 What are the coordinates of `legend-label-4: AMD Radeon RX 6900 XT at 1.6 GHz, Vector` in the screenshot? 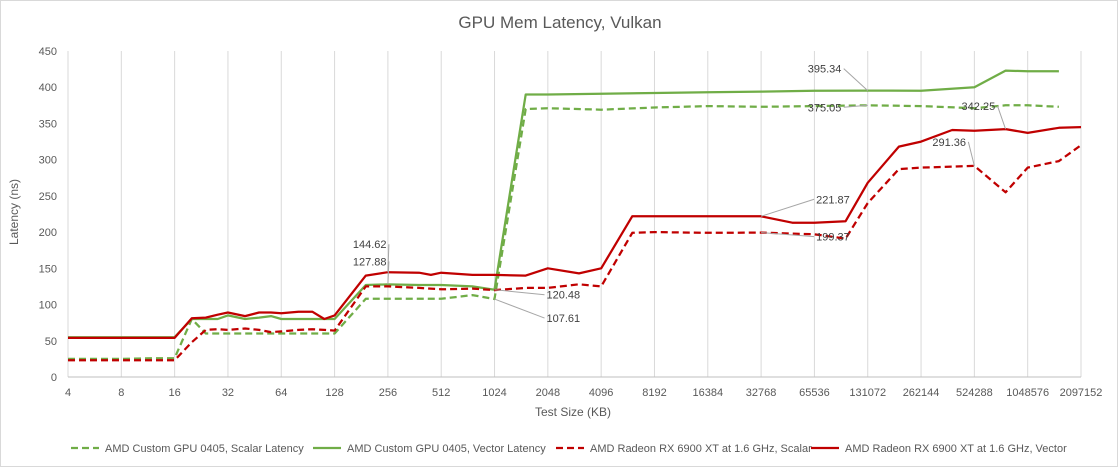 It's located at (956, 449).